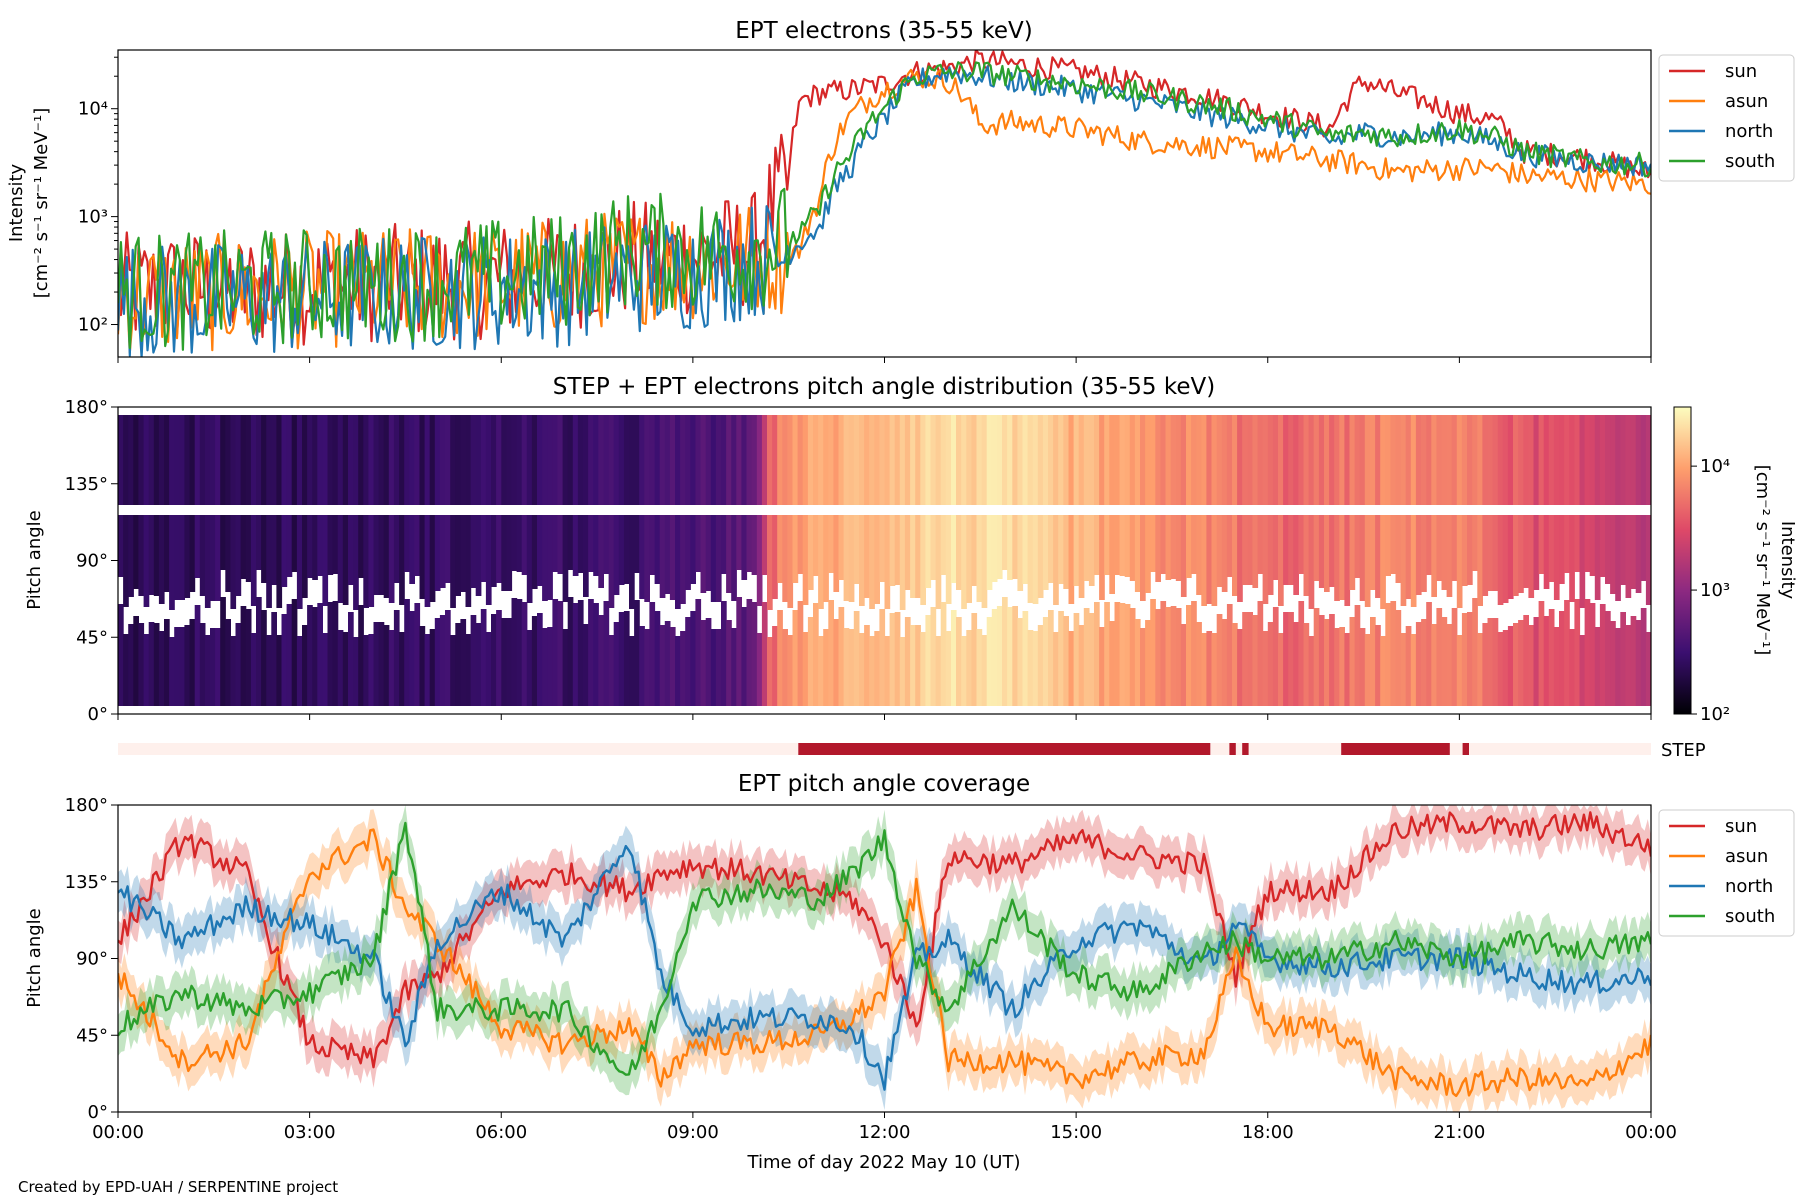 This screenshot has width=1800, height=1200. Describe the element at coordinates (118, 1132) in the screenshot. I see `x-tick-label: 00:00` at that location.